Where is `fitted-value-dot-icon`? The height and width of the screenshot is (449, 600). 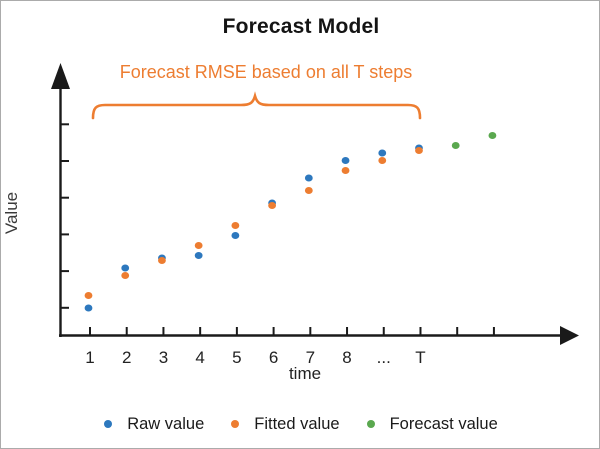
fitted-value-dot-icon is located at coordinates (235, 424).